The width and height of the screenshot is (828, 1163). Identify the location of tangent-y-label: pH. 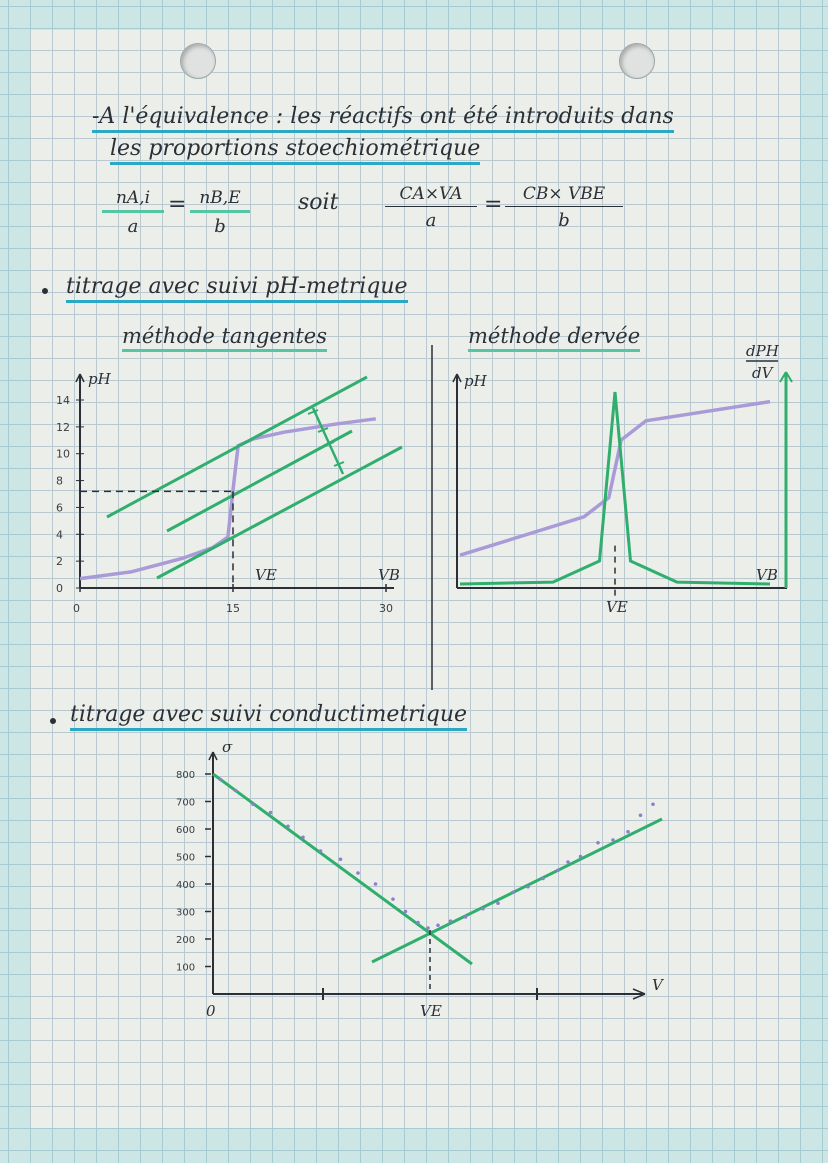
(100, 379).